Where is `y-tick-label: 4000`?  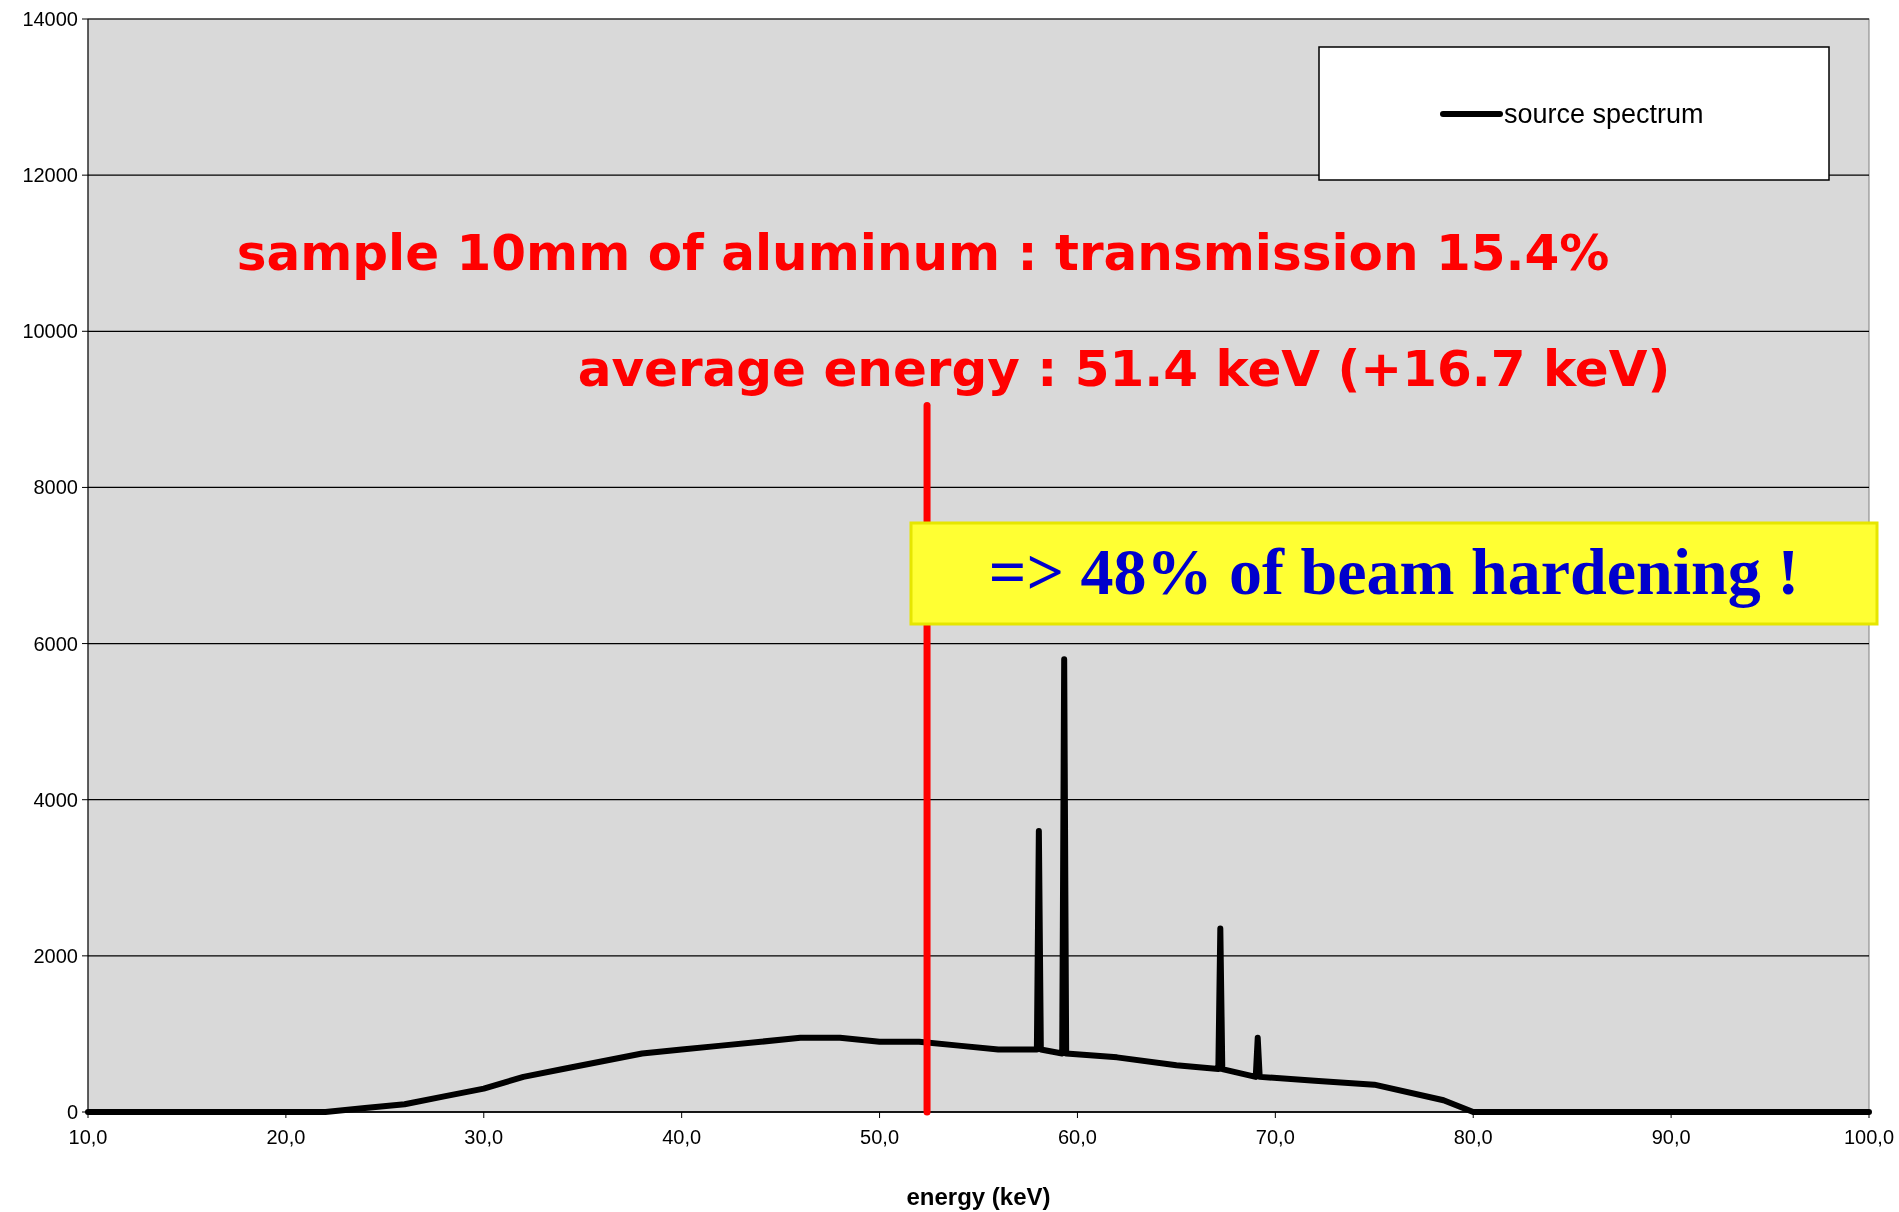
y-tick-label: 4000 is located at coordinates (55, 799).